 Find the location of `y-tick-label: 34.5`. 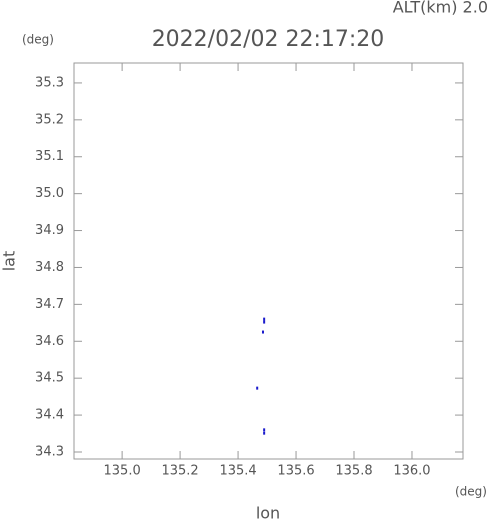

y-tick-label: 34.5 is located at coordinates (49, 378).